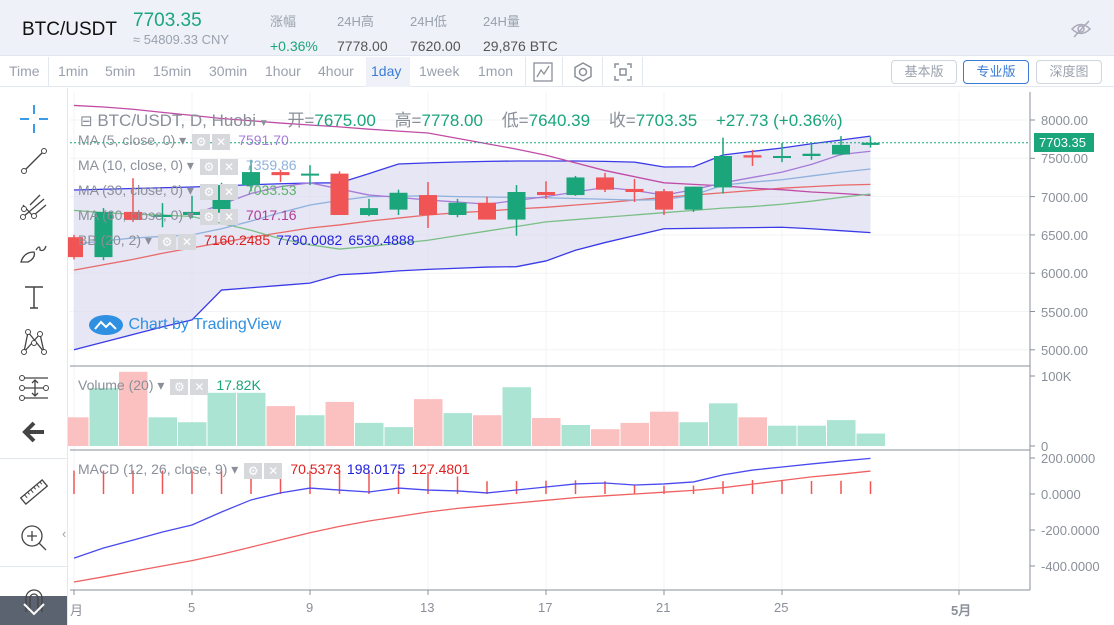 The width and height of the screenshot is (1114, 625). What do you see at coordinates (34, 432) in the screenshot?
I see `back-arrow-icon` at bounding box center [34, 432].